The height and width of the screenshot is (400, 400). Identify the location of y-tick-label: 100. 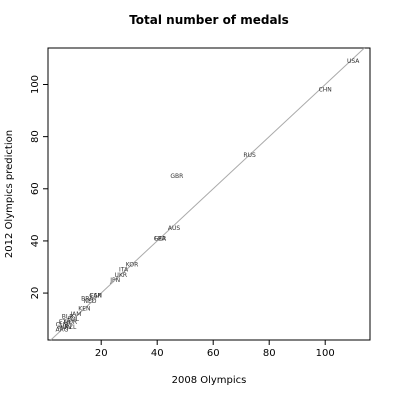
(35, 84).